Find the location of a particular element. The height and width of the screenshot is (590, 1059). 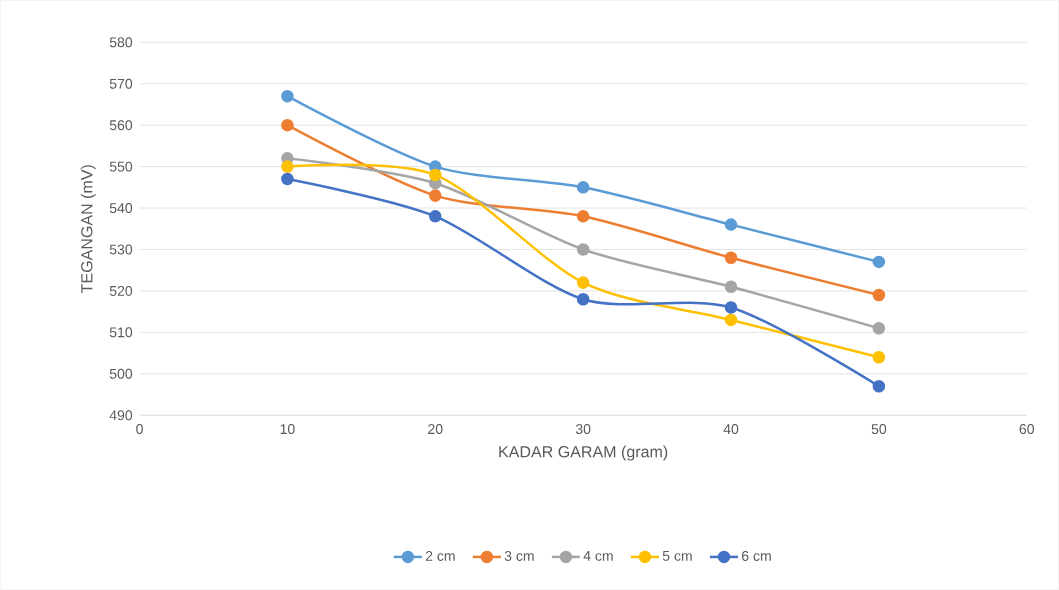

y-tick-label: 510 is located at coordinates (121, 332).